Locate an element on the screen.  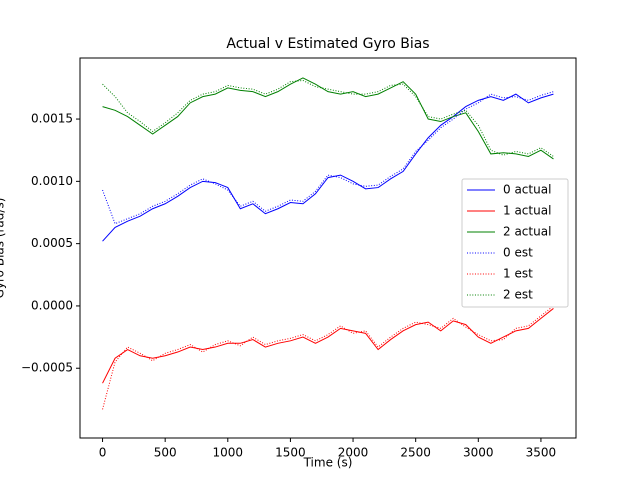
legend-label: 0 est is located at coordinates (518, 253).